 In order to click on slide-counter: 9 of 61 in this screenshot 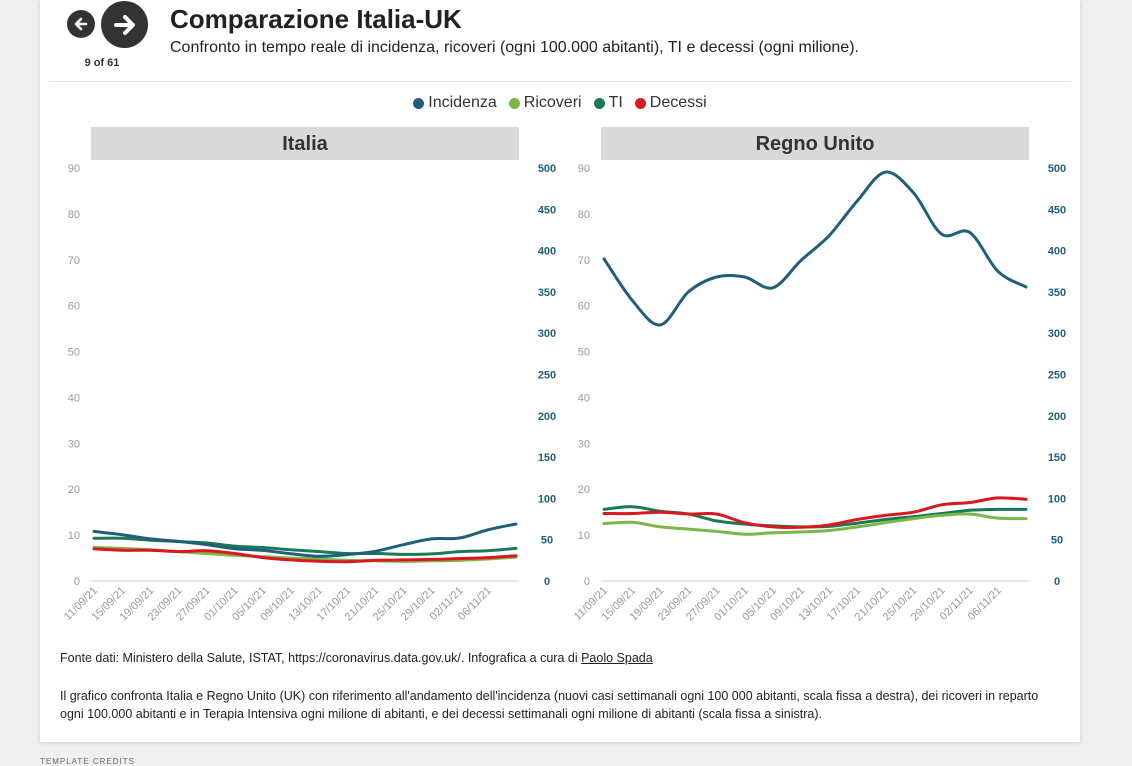, I will do `click(102, 63)`.